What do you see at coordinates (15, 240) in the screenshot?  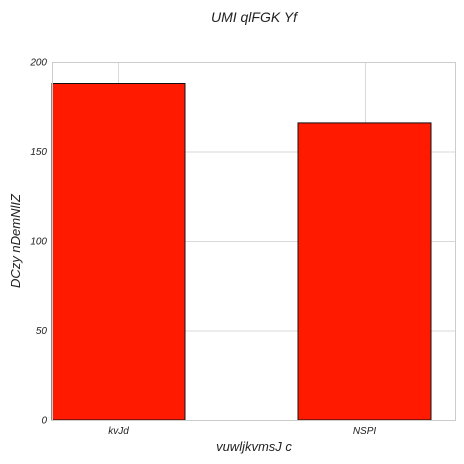 I see `y-axis-label: DCzy nDemNlIZ` at bounding box center [15, 240].